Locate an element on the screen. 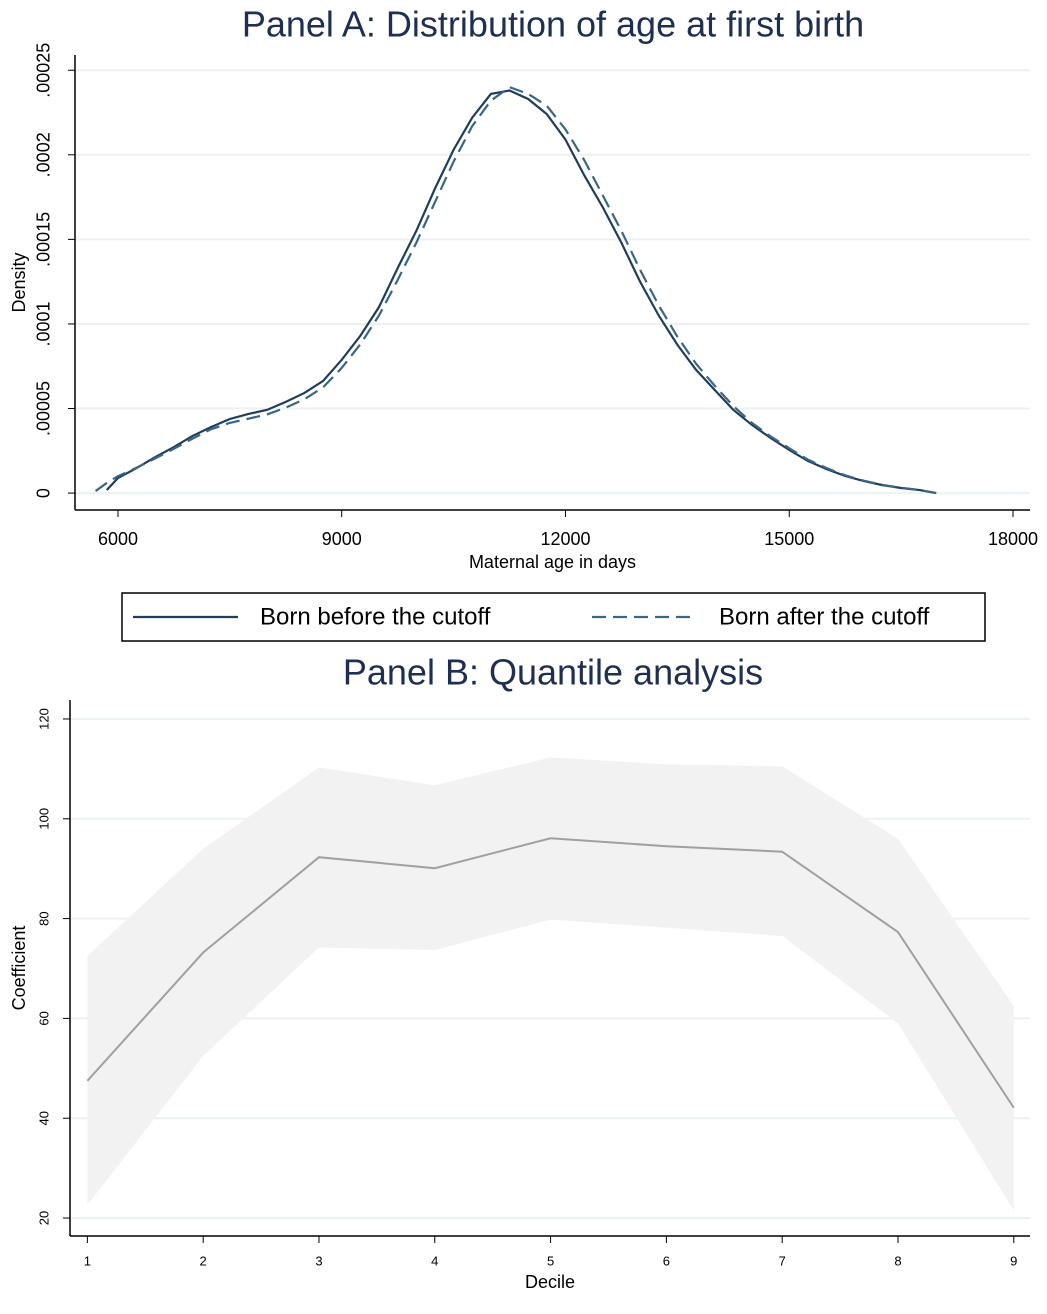 This screenshot has width=1047, height=1314. legend-label: Born before the cutoff is located at coordinates (375, 616).